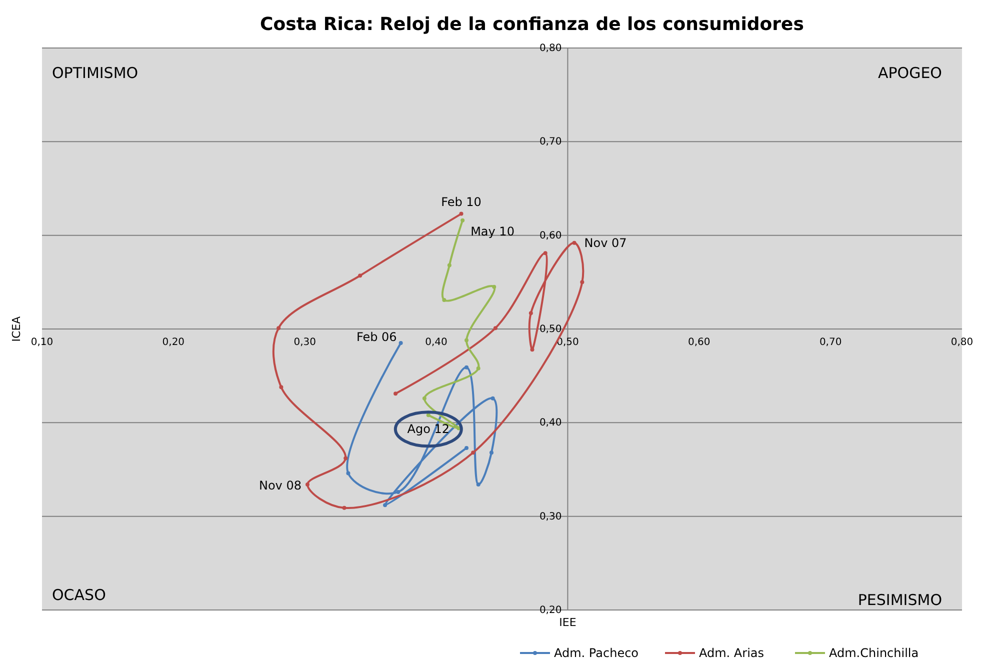  What do you see at coordinates (550, 142) in the screenshot?
I see `y-tick-label: 0,70` at bounding box center [550, 142].